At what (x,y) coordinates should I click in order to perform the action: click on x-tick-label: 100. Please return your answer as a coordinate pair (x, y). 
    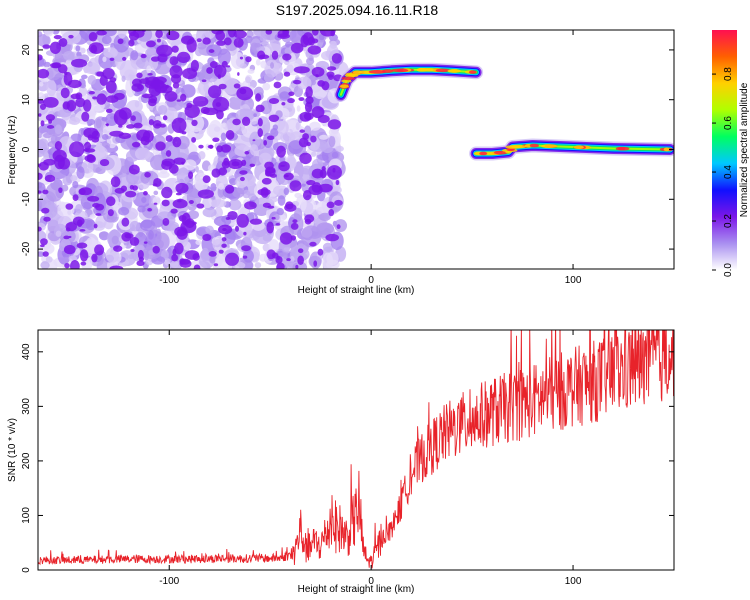
    Looking at the image, I should click on (573, 581).